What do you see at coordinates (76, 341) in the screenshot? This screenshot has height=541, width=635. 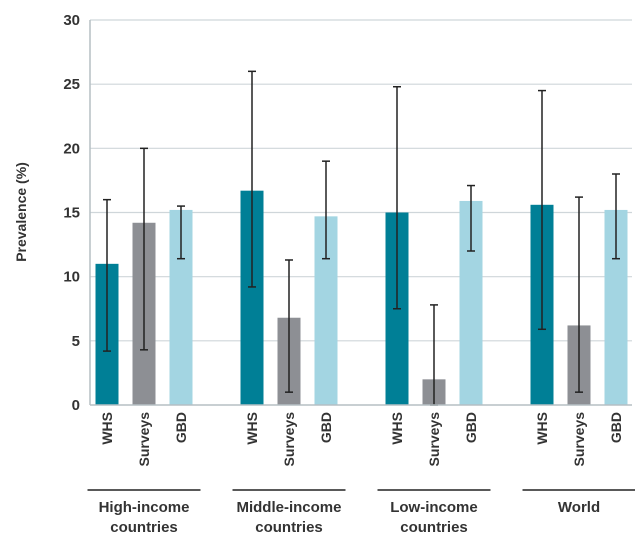 I see `y-tick-label: 5` at bounding box center [76, 341].